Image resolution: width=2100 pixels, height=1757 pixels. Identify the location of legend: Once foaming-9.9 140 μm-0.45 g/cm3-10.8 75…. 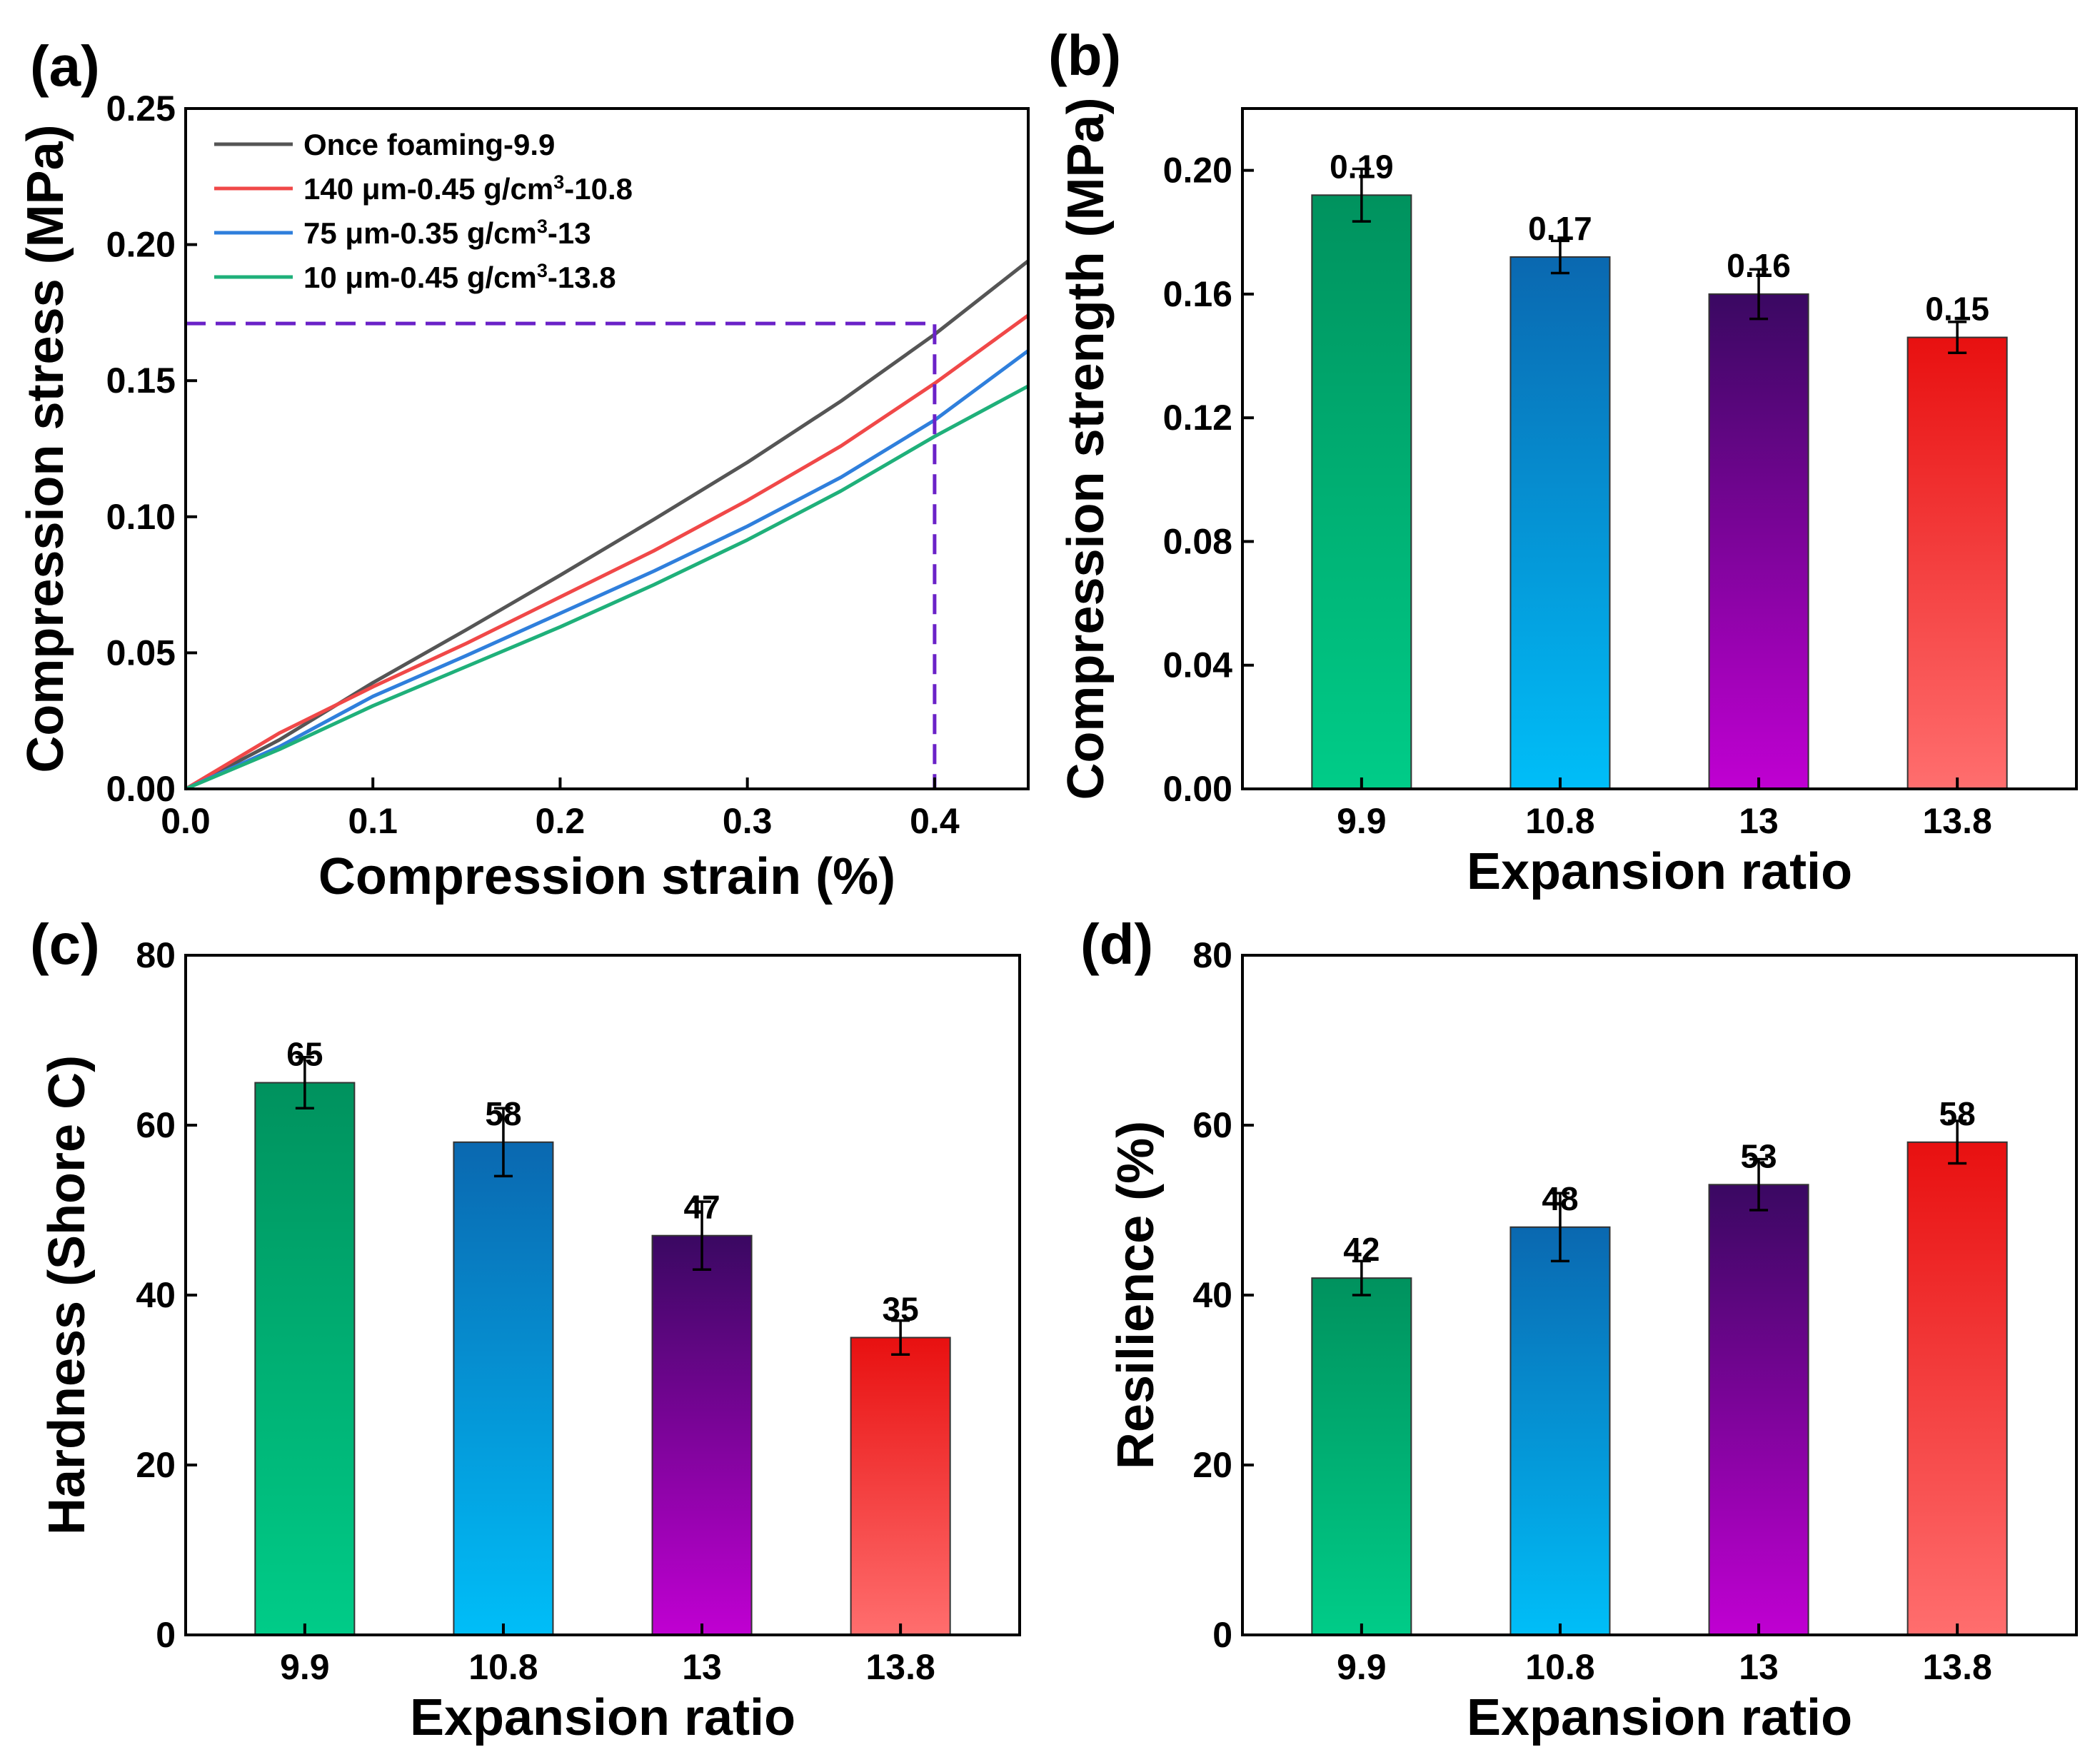
(424, 211).